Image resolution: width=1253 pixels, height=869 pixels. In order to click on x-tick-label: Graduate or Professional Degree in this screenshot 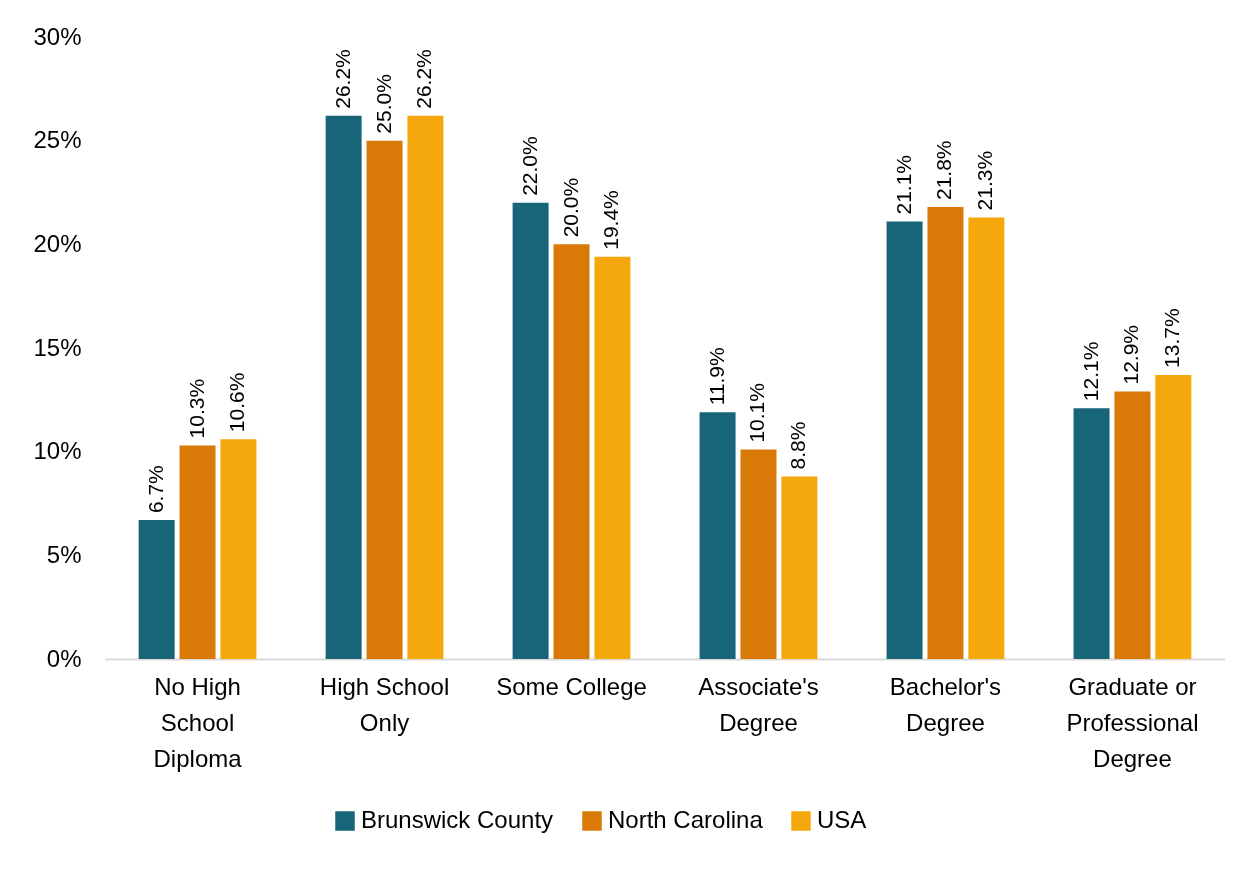, I will do `click(1132, 722)`.